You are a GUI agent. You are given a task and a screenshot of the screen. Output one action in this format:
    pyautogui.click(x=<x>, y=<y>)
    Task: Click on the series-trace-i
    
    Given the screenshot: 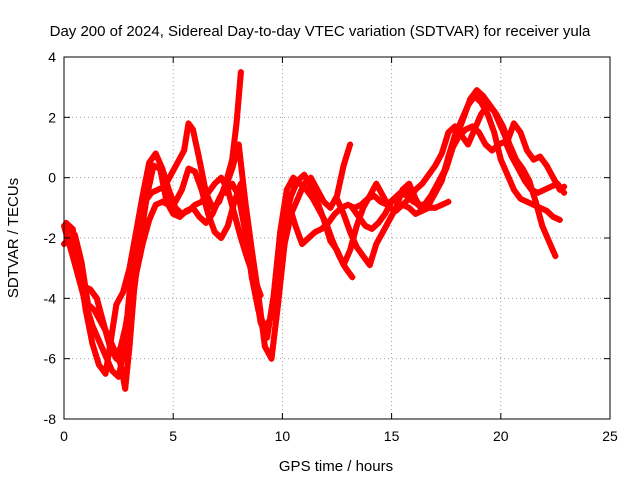 What is the action you would take?
    pyautogui.click(x=483, y=155)
    